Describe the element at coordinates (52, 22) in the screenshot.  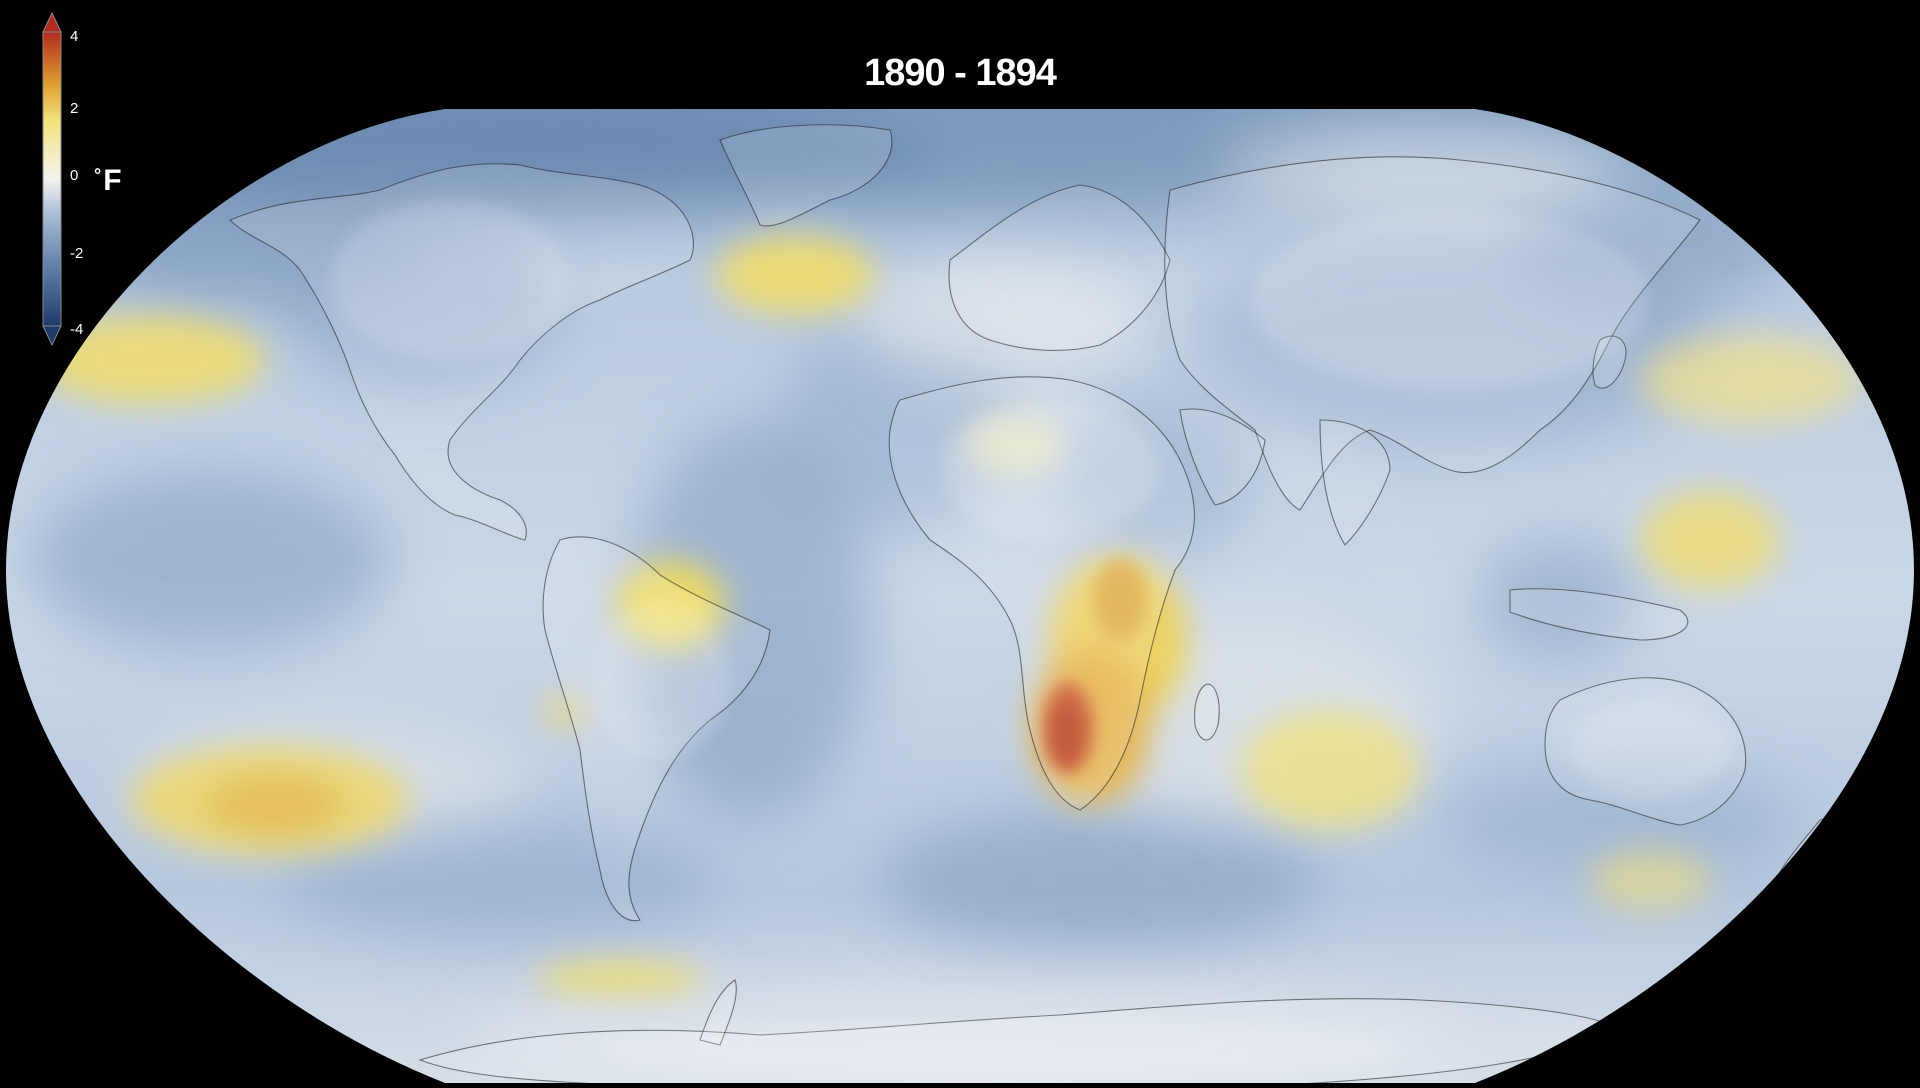
I see `legend-max-arrow` at that location.